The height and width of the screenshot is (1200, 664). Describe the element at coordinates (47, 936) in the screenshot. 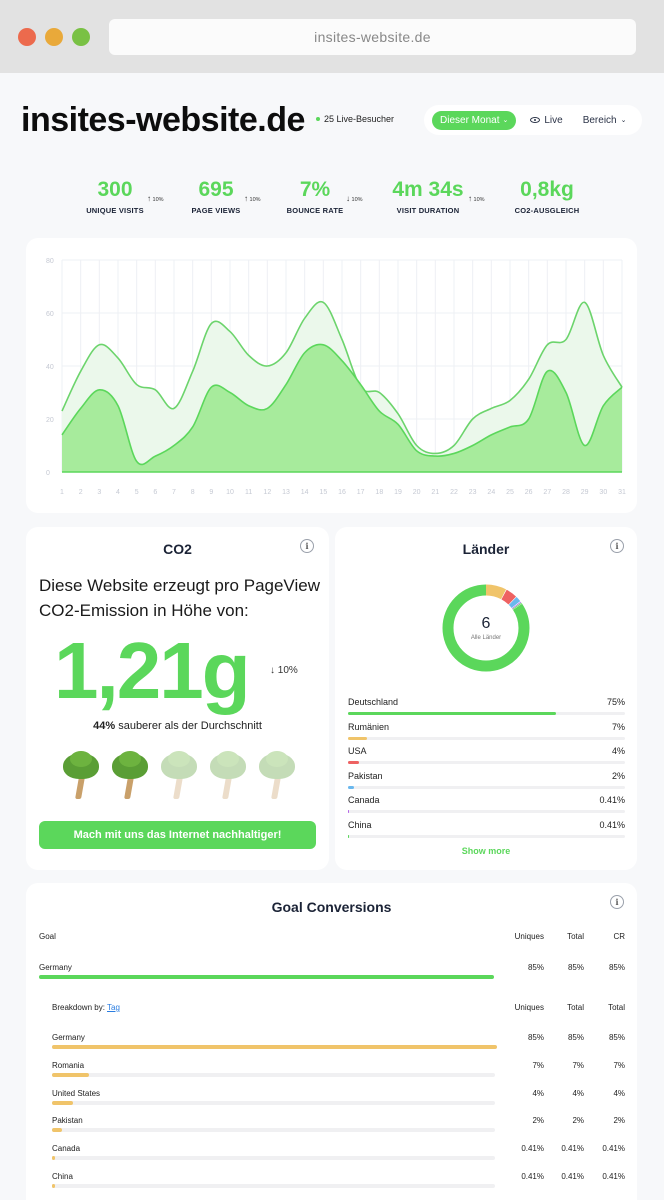

I see `goal-column-header: Goal` at that location.